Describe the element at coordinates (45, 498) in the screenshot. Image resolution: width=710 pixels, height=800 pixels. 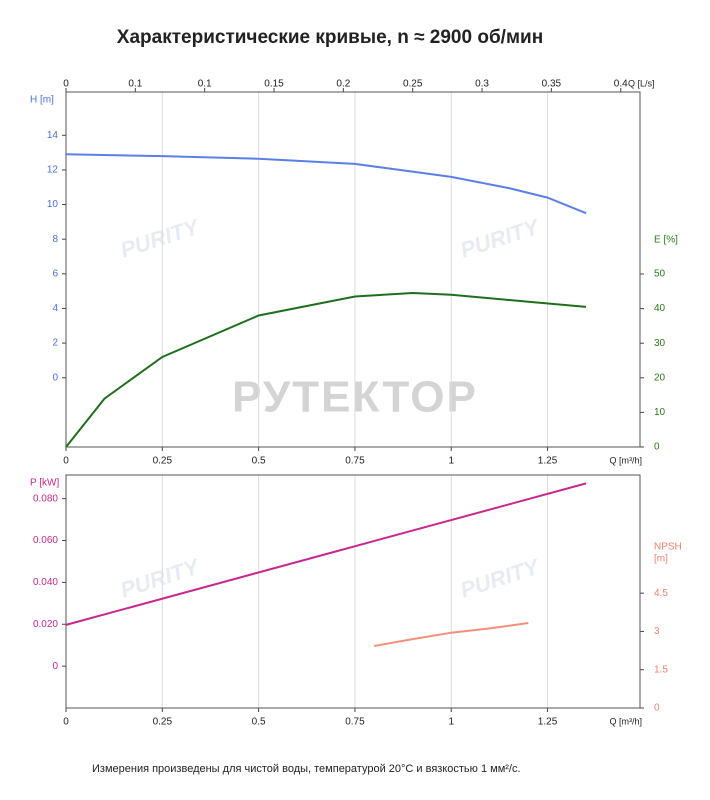
I see `y-tick-label: 0.080` at that location.